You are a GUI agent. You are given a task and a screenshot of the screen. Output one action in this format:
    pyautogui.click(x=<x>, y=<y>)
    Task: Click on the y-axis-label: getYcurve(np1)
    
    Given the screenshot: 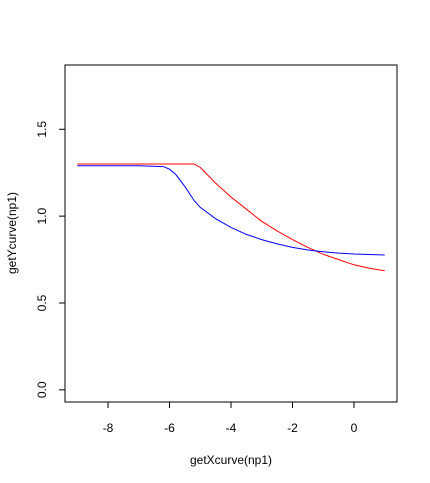 What is the action you would take?
    pyautogui.click(x=12, y=233)
    